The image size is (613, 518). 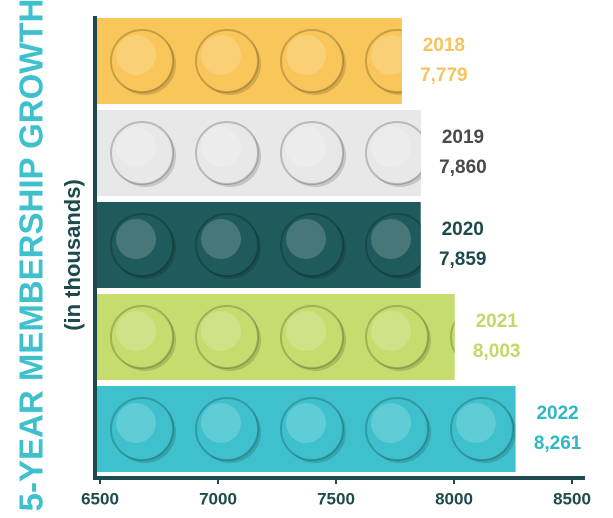 I want to click on value-label: 7,779, so click(x=444, y=75).